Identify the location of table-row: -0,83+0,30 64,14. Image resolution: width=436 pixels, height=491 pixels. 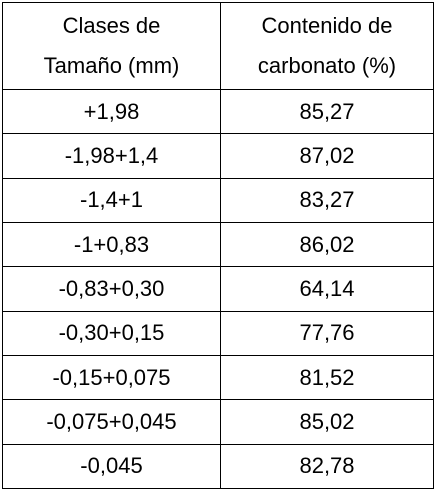
(218, 289).